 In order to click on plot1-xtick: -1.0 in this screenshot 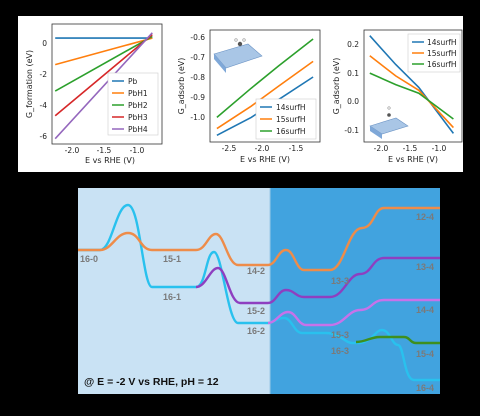, I will do `click(137, 150)`.